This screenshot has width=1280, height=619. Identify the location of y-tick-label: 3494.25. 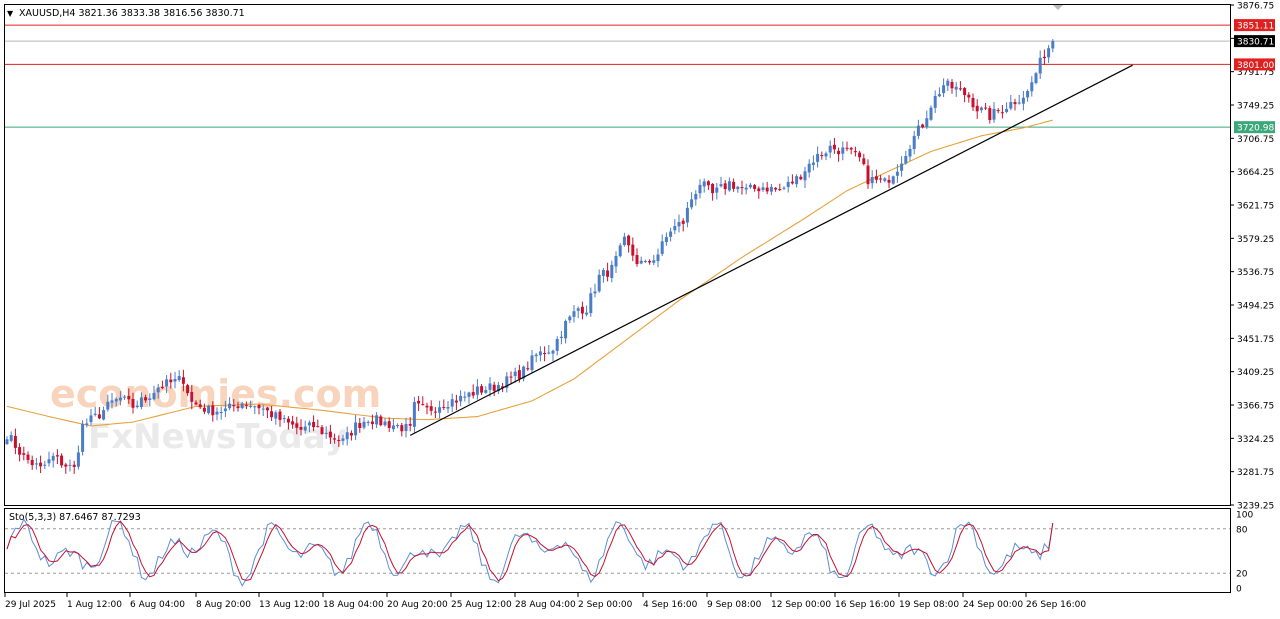
(1255, 307).